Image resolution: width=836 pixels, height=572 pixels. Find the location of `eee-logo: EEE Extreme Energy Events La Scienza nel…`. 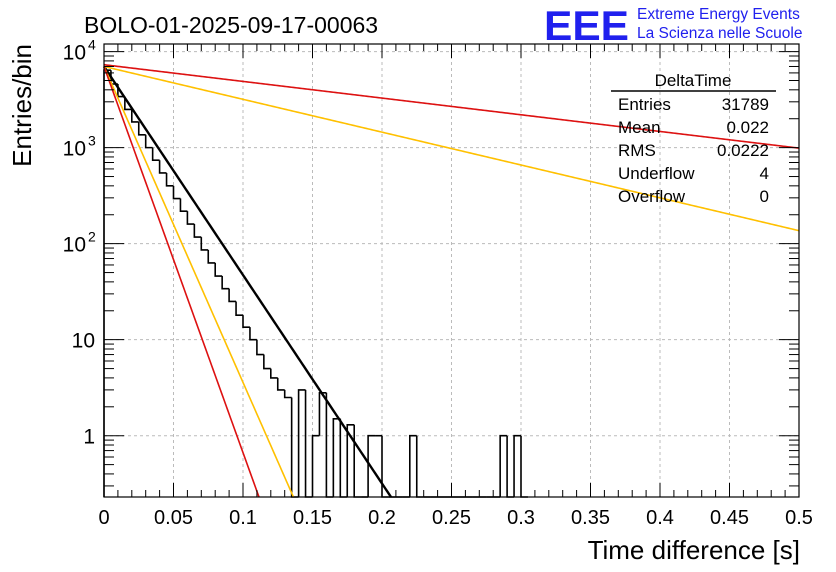

eee-logo: EEE Extreme Energy Events La Scienza nel… is located at coordinates (673, 25).